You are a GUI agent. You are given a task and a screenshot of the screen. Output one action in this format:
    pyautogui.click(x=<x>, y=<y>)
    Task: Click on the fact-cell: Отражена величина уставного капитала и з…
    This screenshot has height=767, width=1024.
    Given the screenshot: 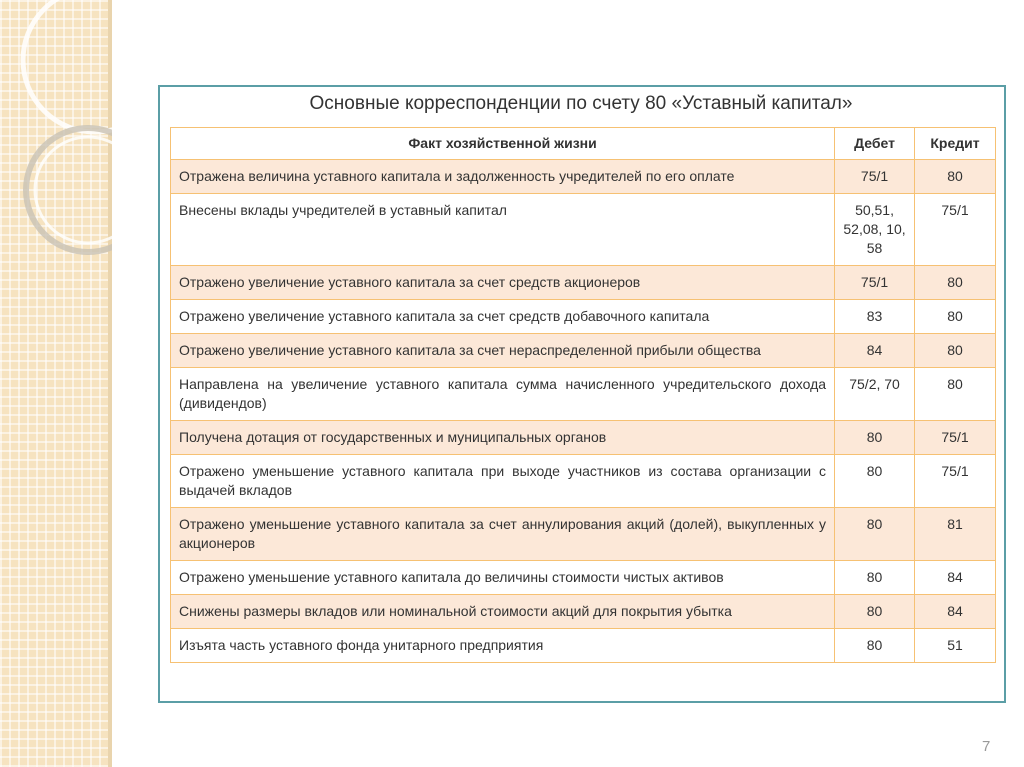 What is the action you would take?
    pyautogui.click(x=502, y=176)
    